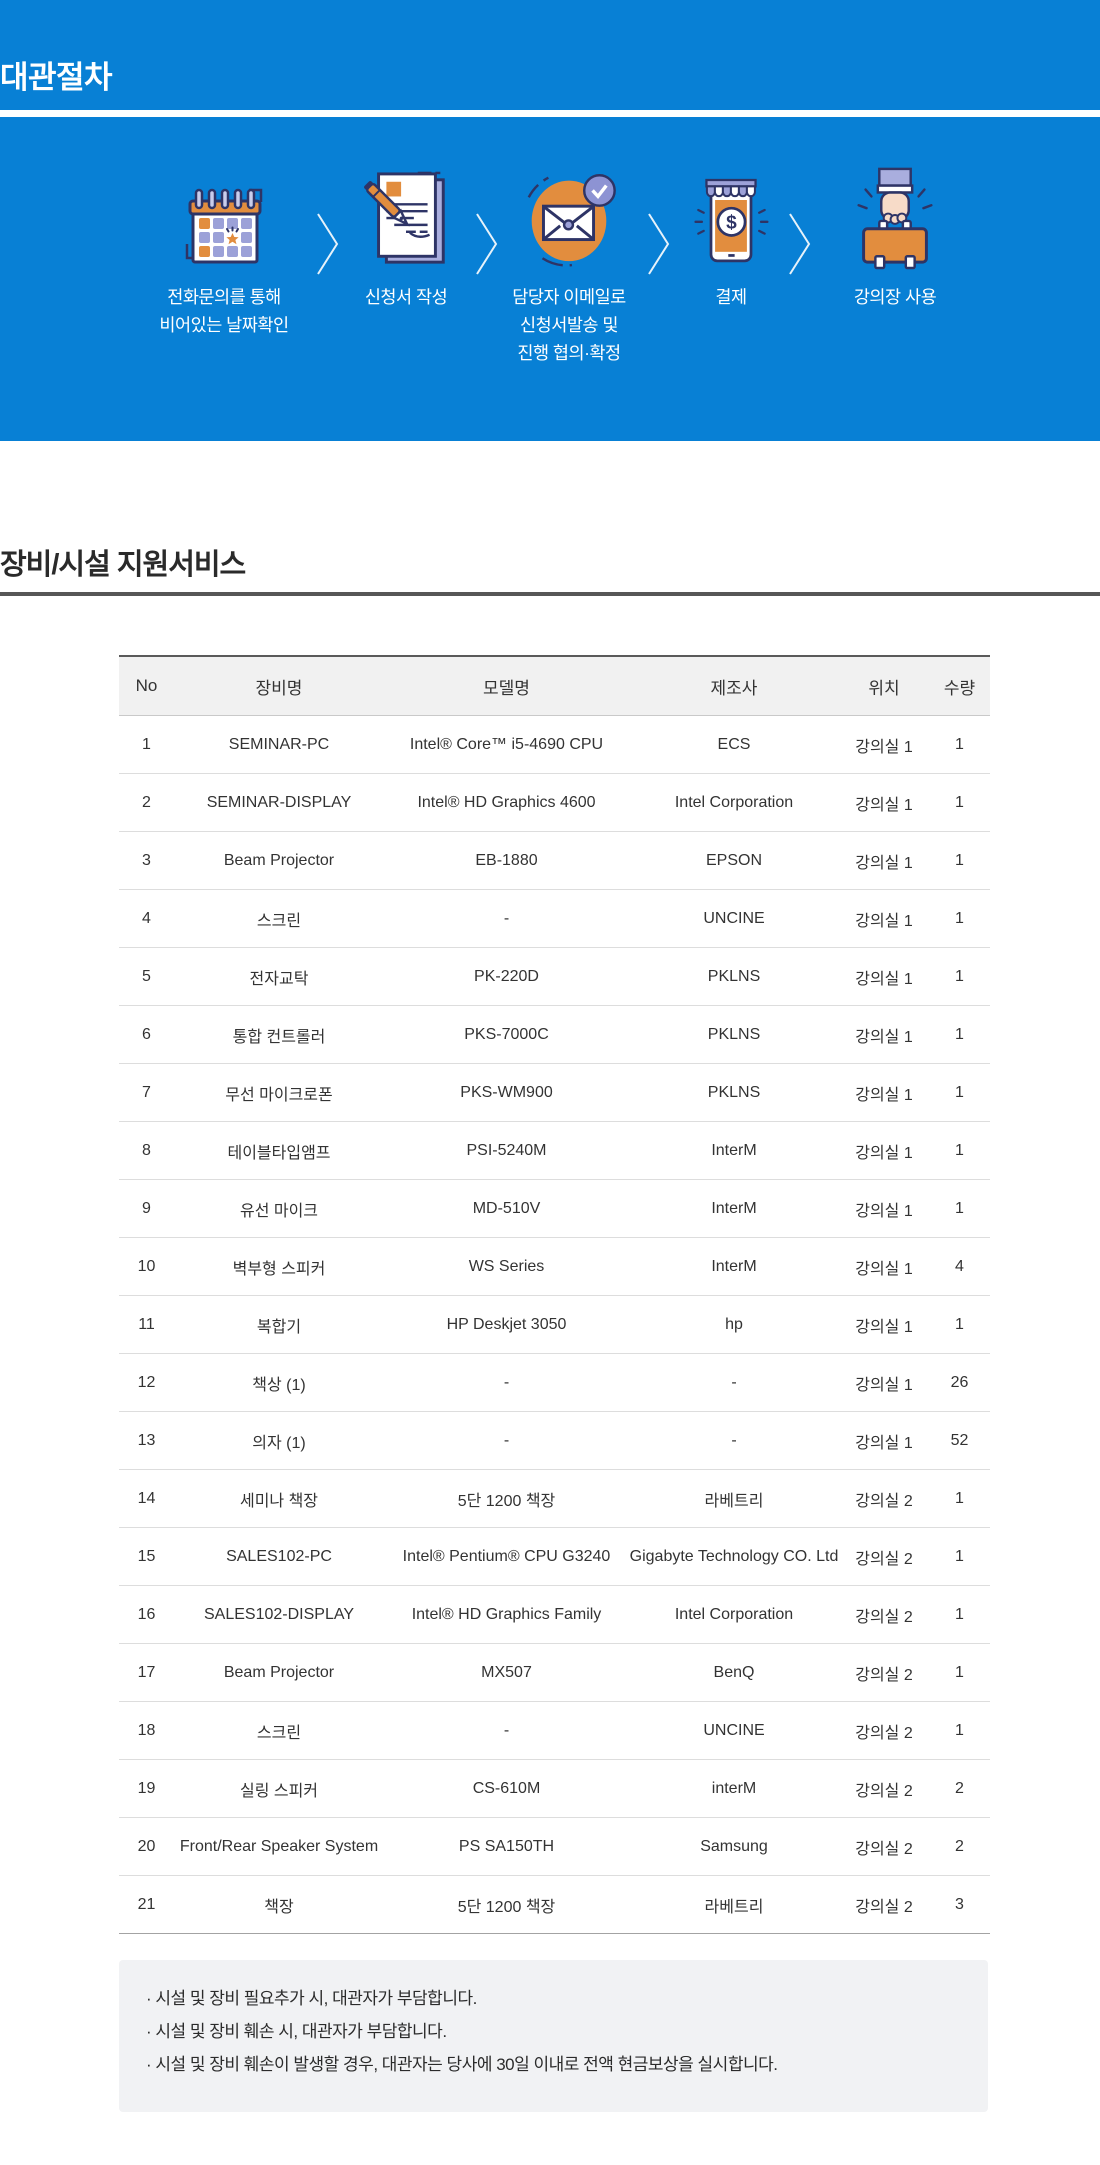  What do you see at coordinates (506, 1846) in the screenshot?
I see `table-cell: PS SA150TH` at bounding box center [506, 1846].